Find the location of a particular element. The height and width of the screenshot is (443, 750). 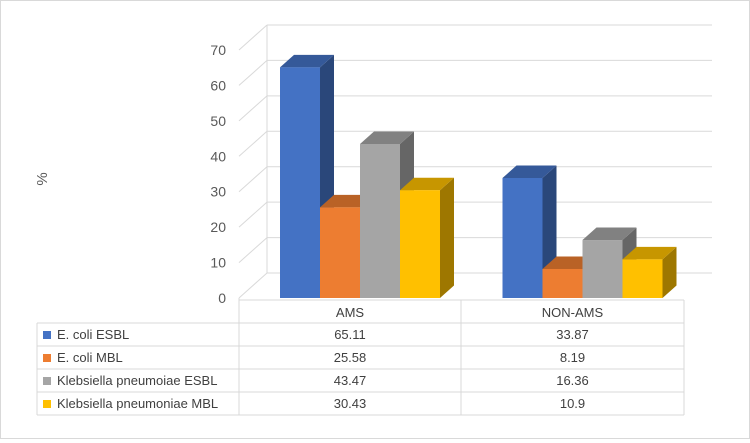

legend-label: E. coli MBL is located at coordinates (90, 357).